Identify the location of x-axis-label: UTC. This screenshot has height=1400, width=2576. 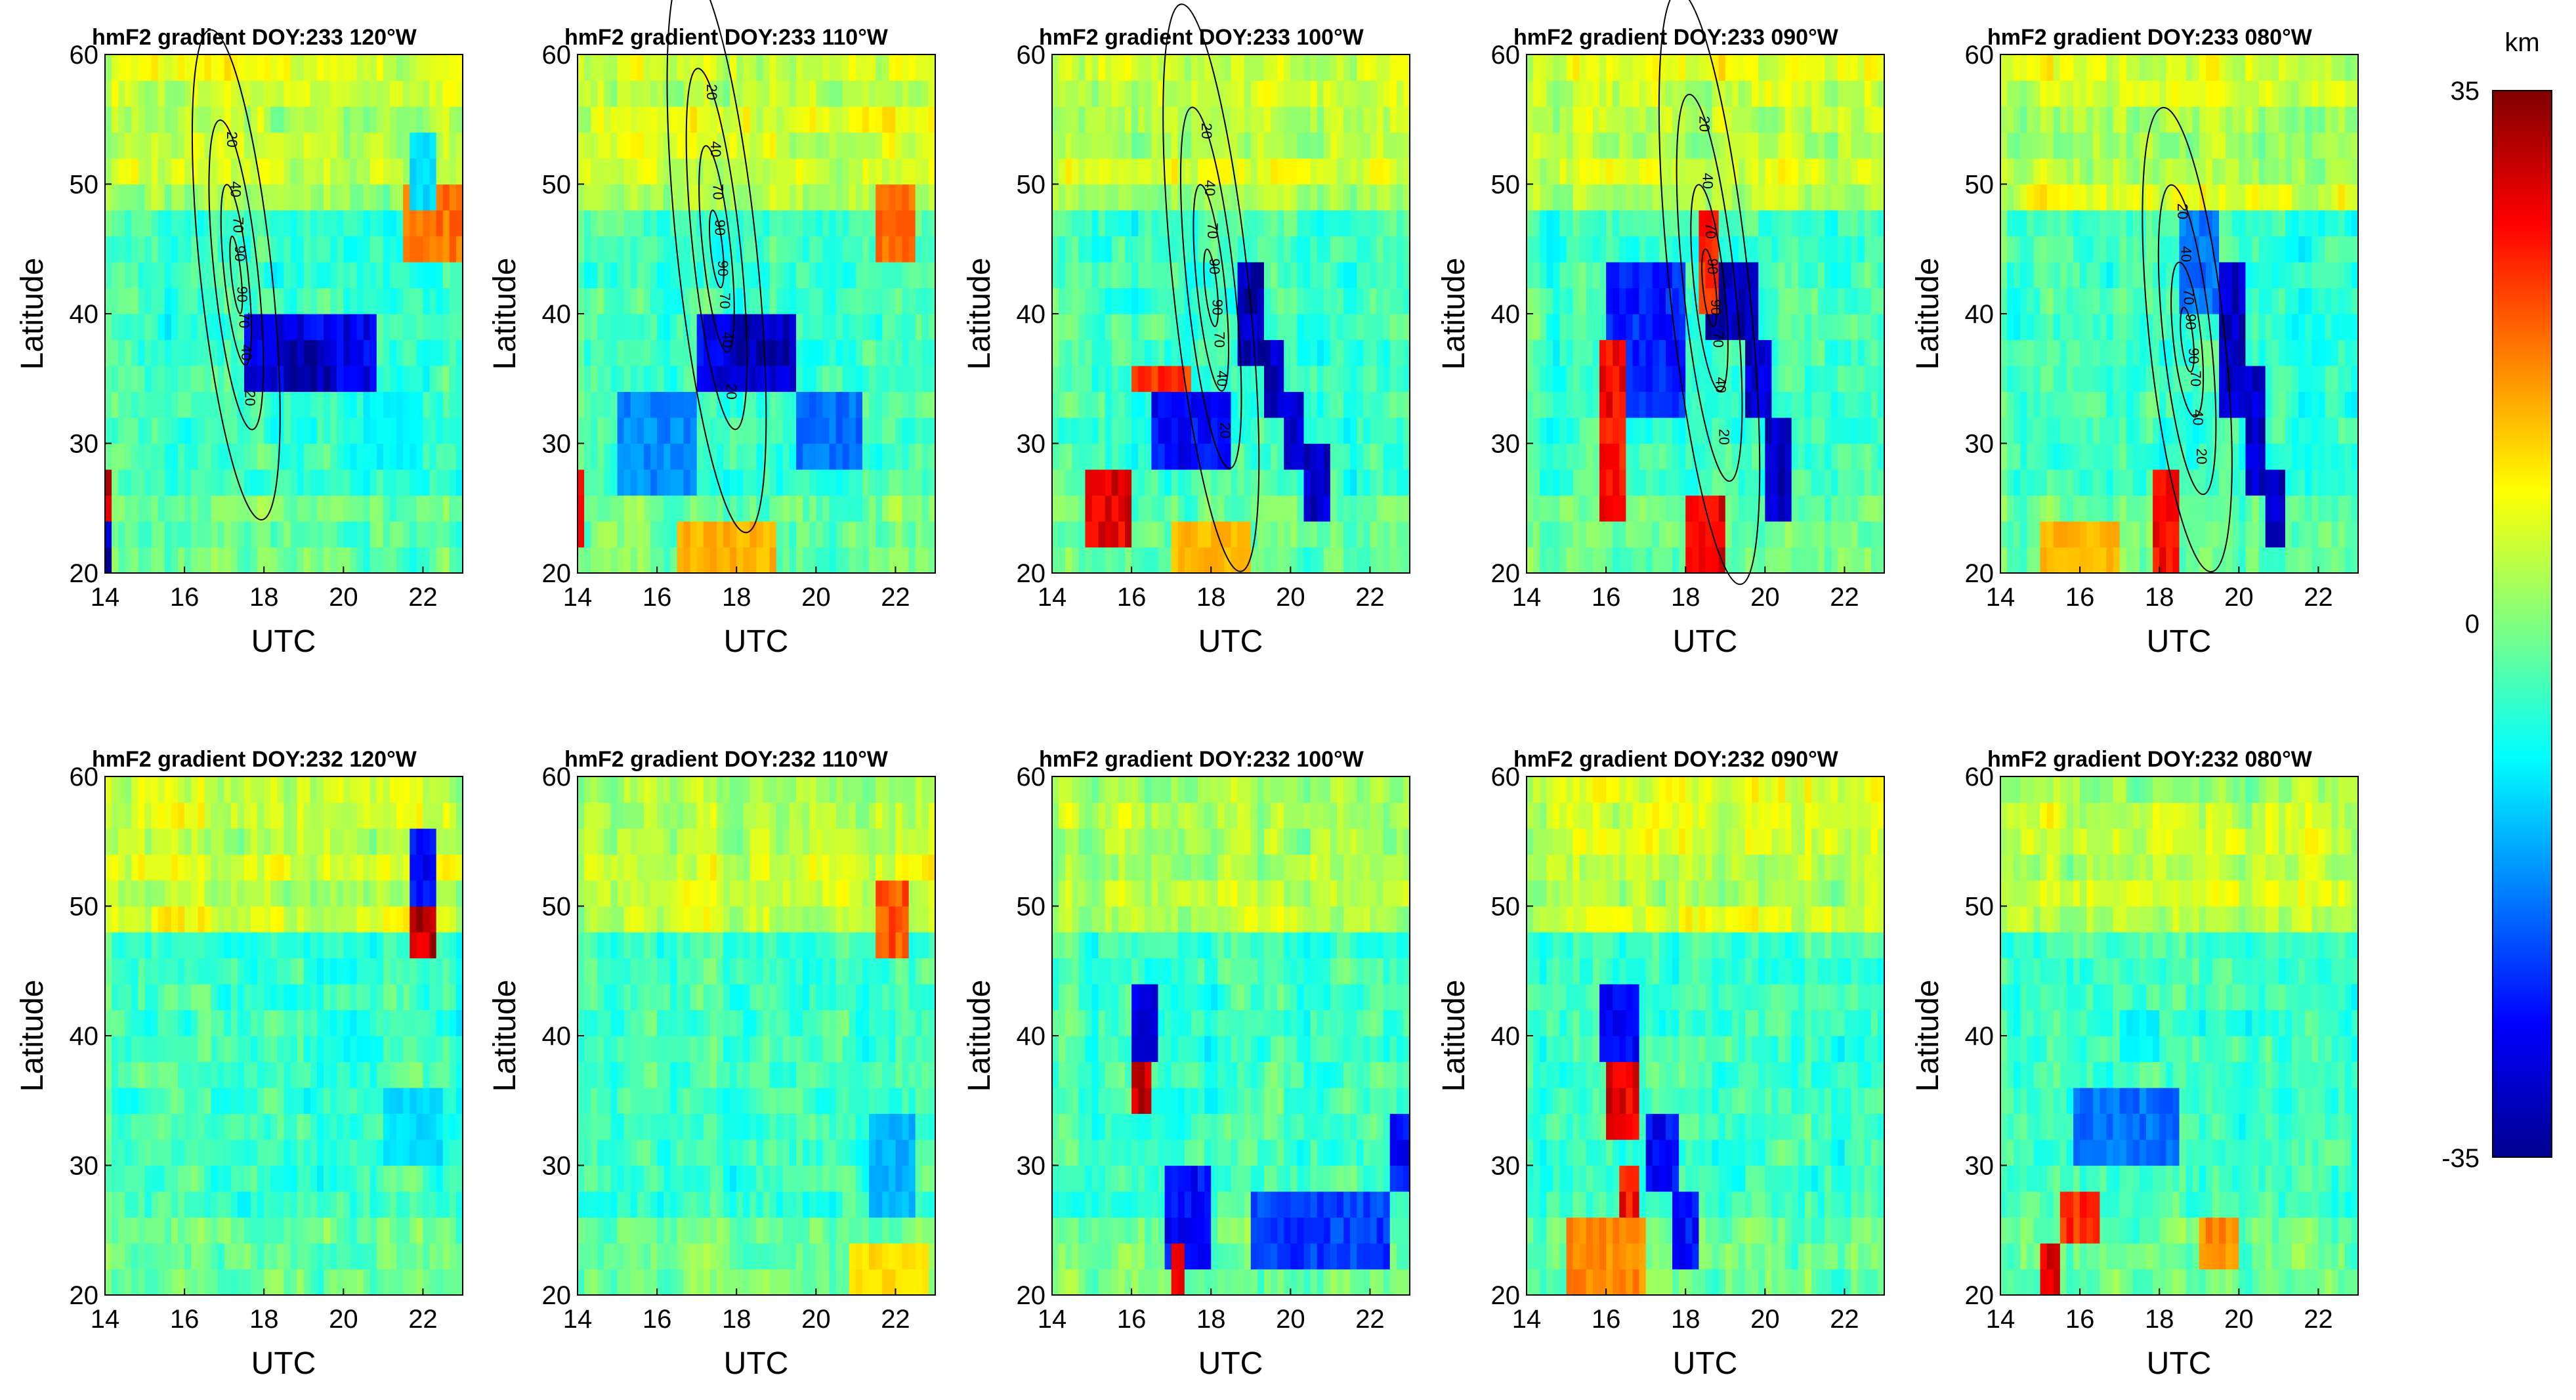
(1705, 641).